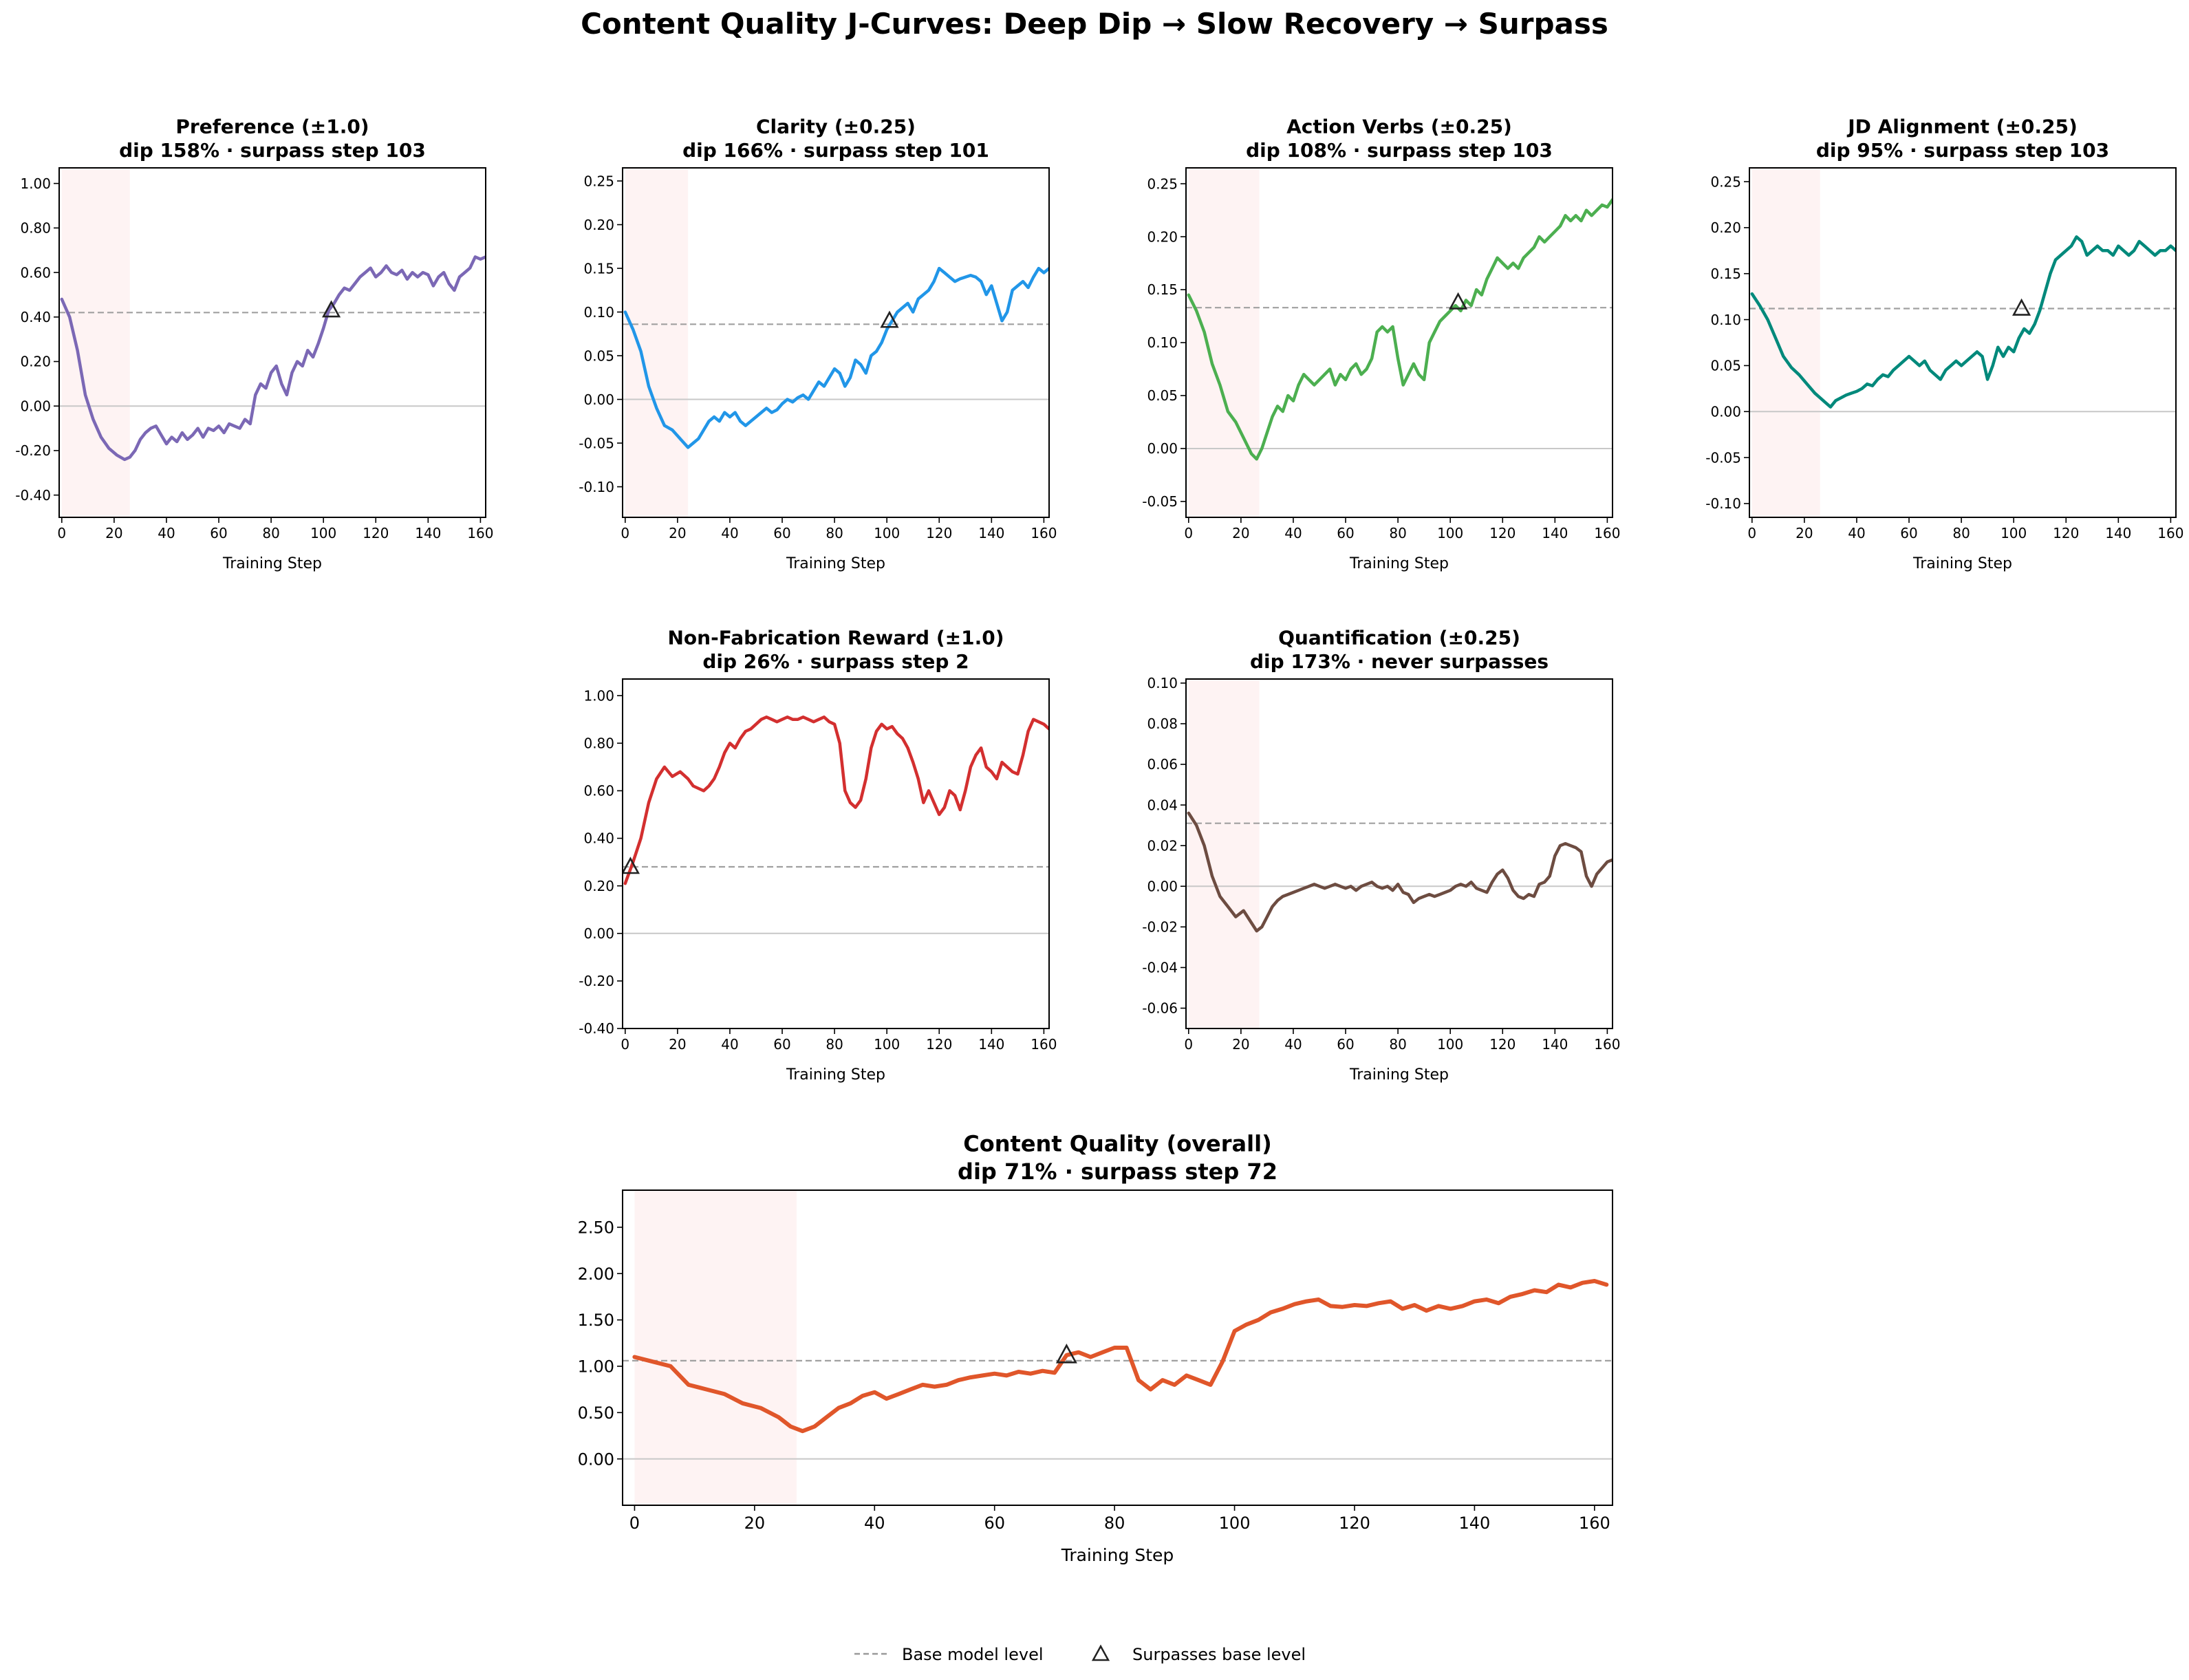 The image size is (2189, 1680). What do you see at coordinates (596, 1367) in the screenshot?
I see `y-tick-label: 1.00` at bounding box center [596, 1367].